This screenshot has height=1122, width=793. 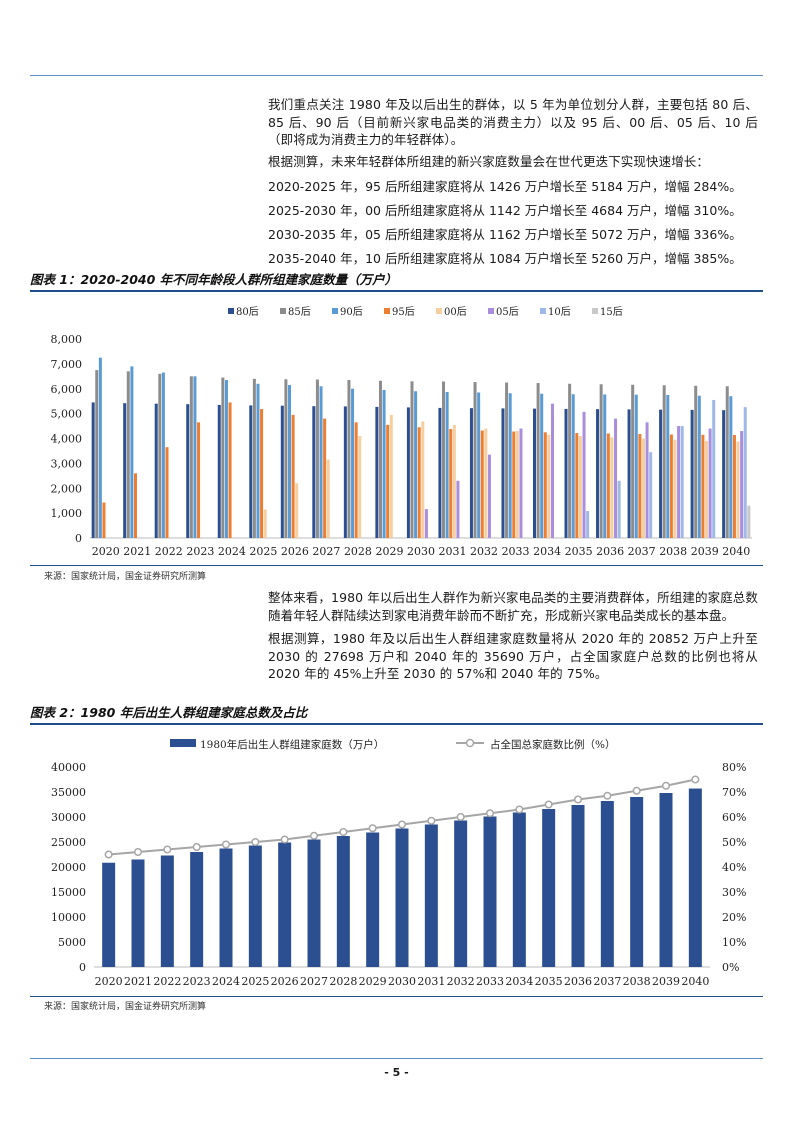 I want to click on footer-rule, so click(x=396, y=1058).